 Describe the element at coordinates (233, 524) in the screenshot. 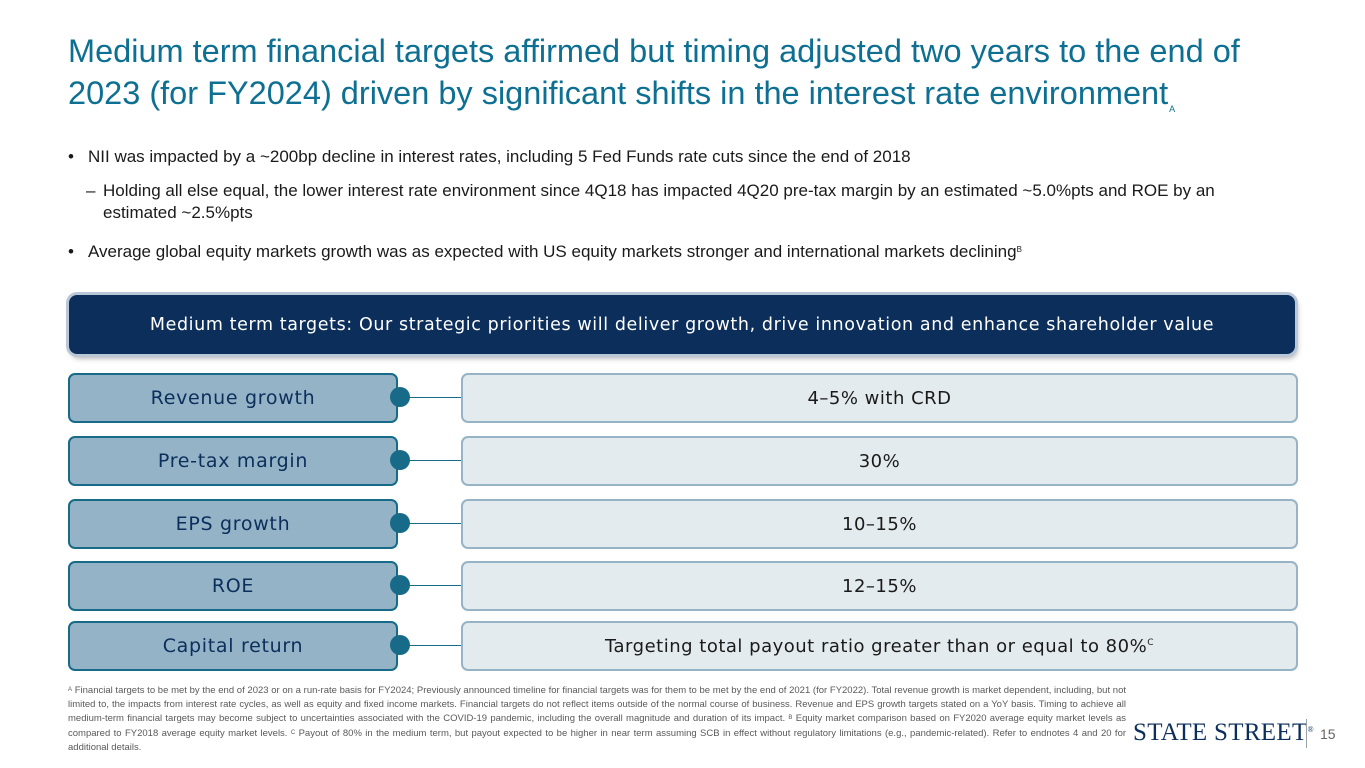

I see `target-label-box: EPS growth` at that location.